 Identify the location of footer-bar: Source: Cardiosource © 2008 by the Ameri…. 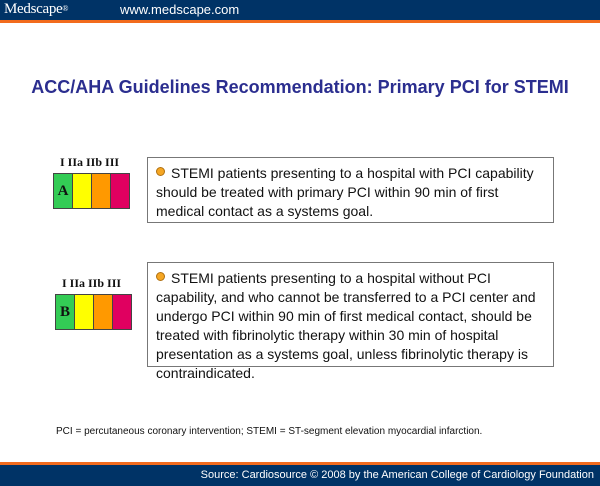
(300, 475).